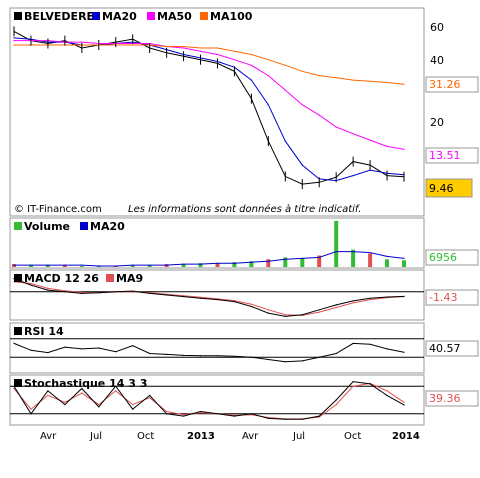 The width and height of the screenshot is (480, 478). I want to click on stochastic-panel-frame, so click(217, 400).